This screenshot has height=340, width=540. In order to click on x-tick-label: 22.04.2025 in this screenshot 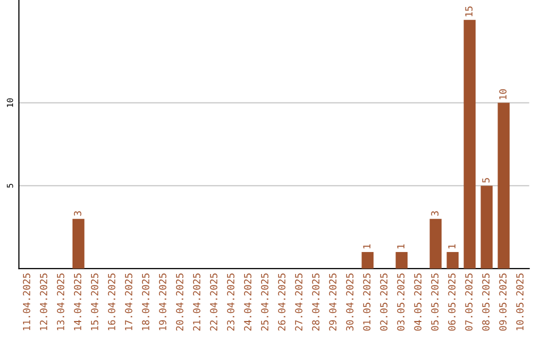, I will do `click(214, 302)`.